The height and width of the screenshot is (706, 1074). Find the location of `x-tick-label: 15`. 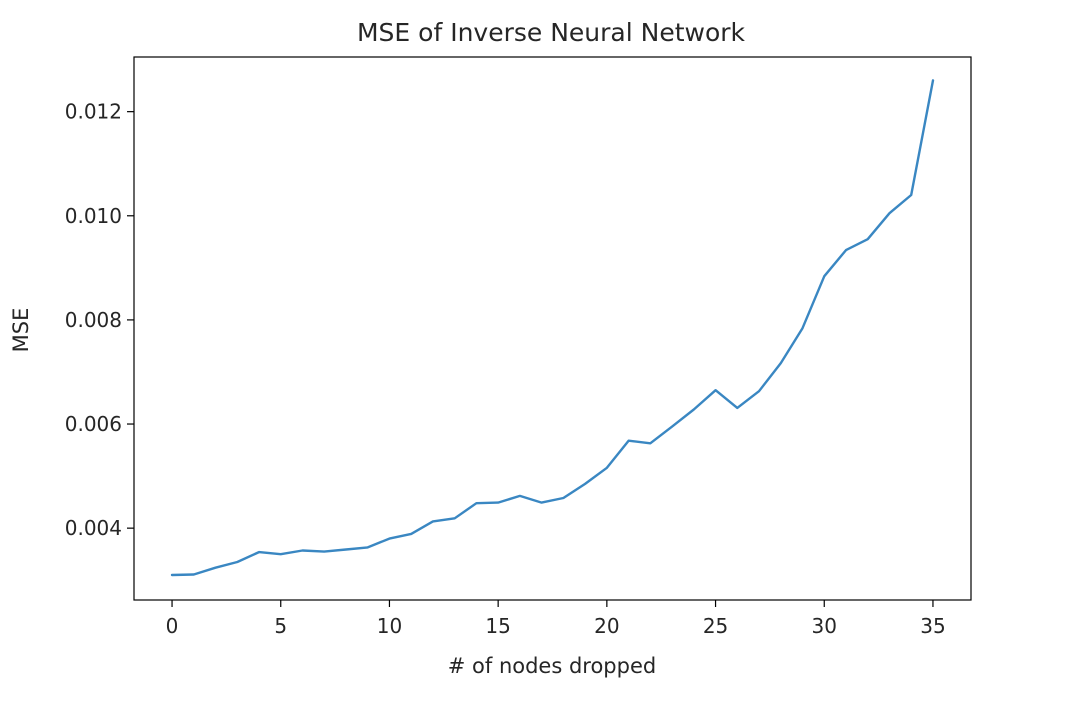

x-tick-label: 15 is located at coordinates (497, 626).